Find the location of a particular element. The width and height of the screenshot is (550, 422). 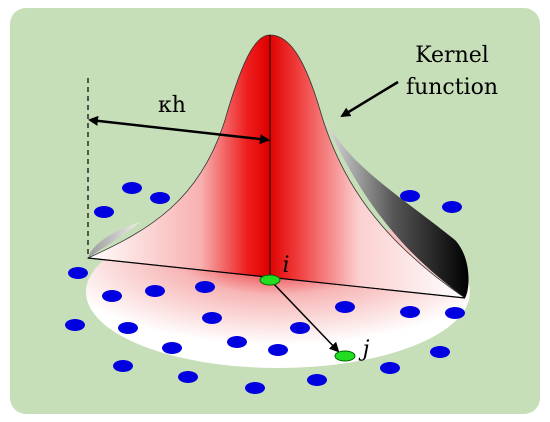

neighbor-node is located at coordinates (345, 356).